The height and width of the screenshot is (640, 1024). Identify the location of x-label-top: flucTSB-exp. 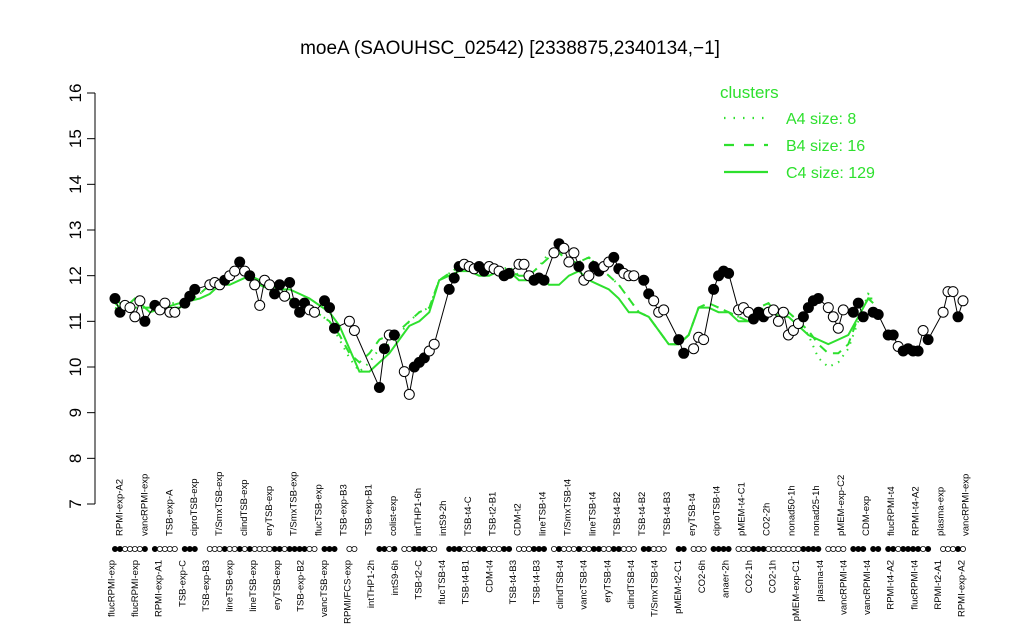
(319, 510).